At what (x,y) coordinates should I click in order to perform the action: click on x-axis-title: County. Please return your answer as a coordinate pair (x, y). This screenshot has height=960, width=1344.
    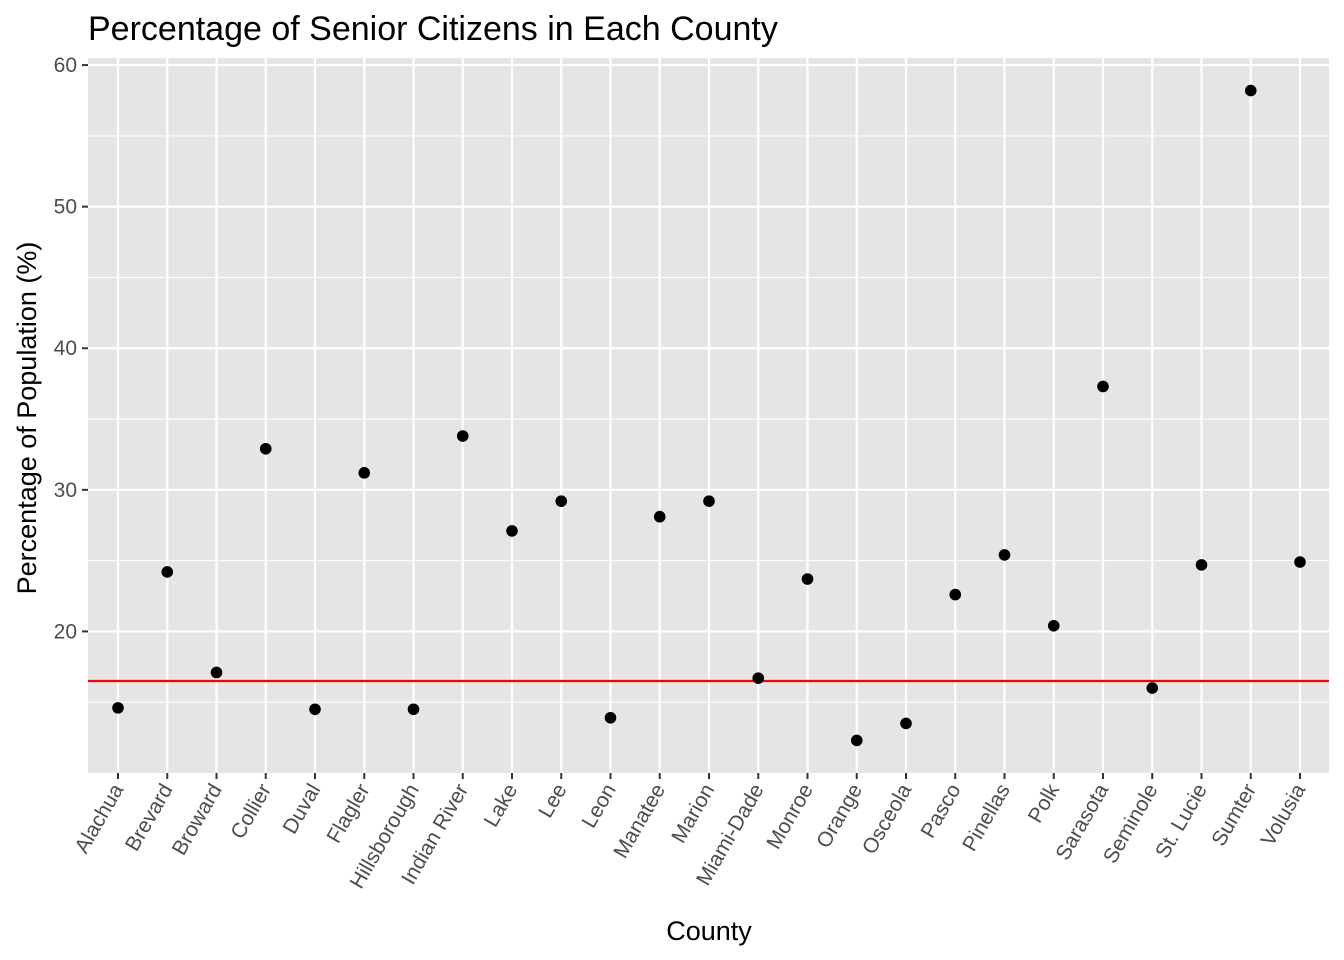
    Looking at the image, I should click on (709, 931).